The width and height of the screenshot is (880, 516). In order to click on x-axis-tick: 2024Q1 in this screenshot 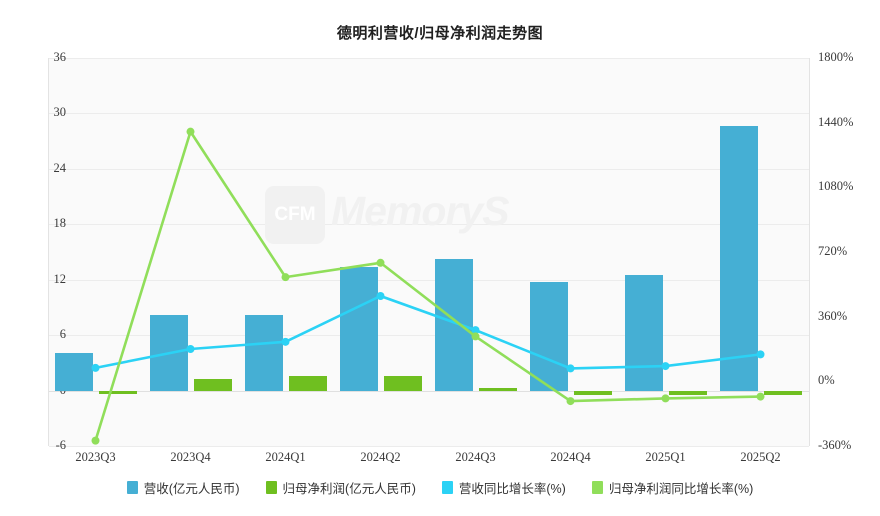, I will do `click(285, 457)`.